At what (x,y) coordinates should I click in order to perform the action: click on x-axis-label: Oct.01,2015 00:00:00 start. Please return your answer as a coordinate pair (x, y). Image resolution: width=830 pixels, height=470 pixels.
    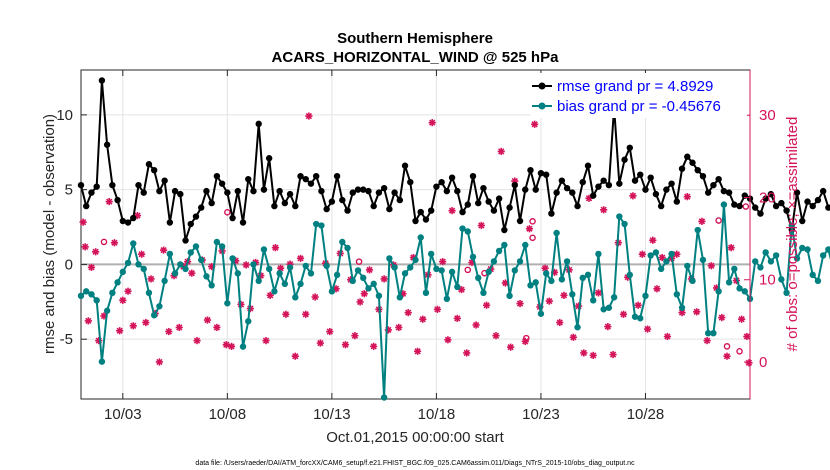
    Looking at the image, I should click on (415, 437).